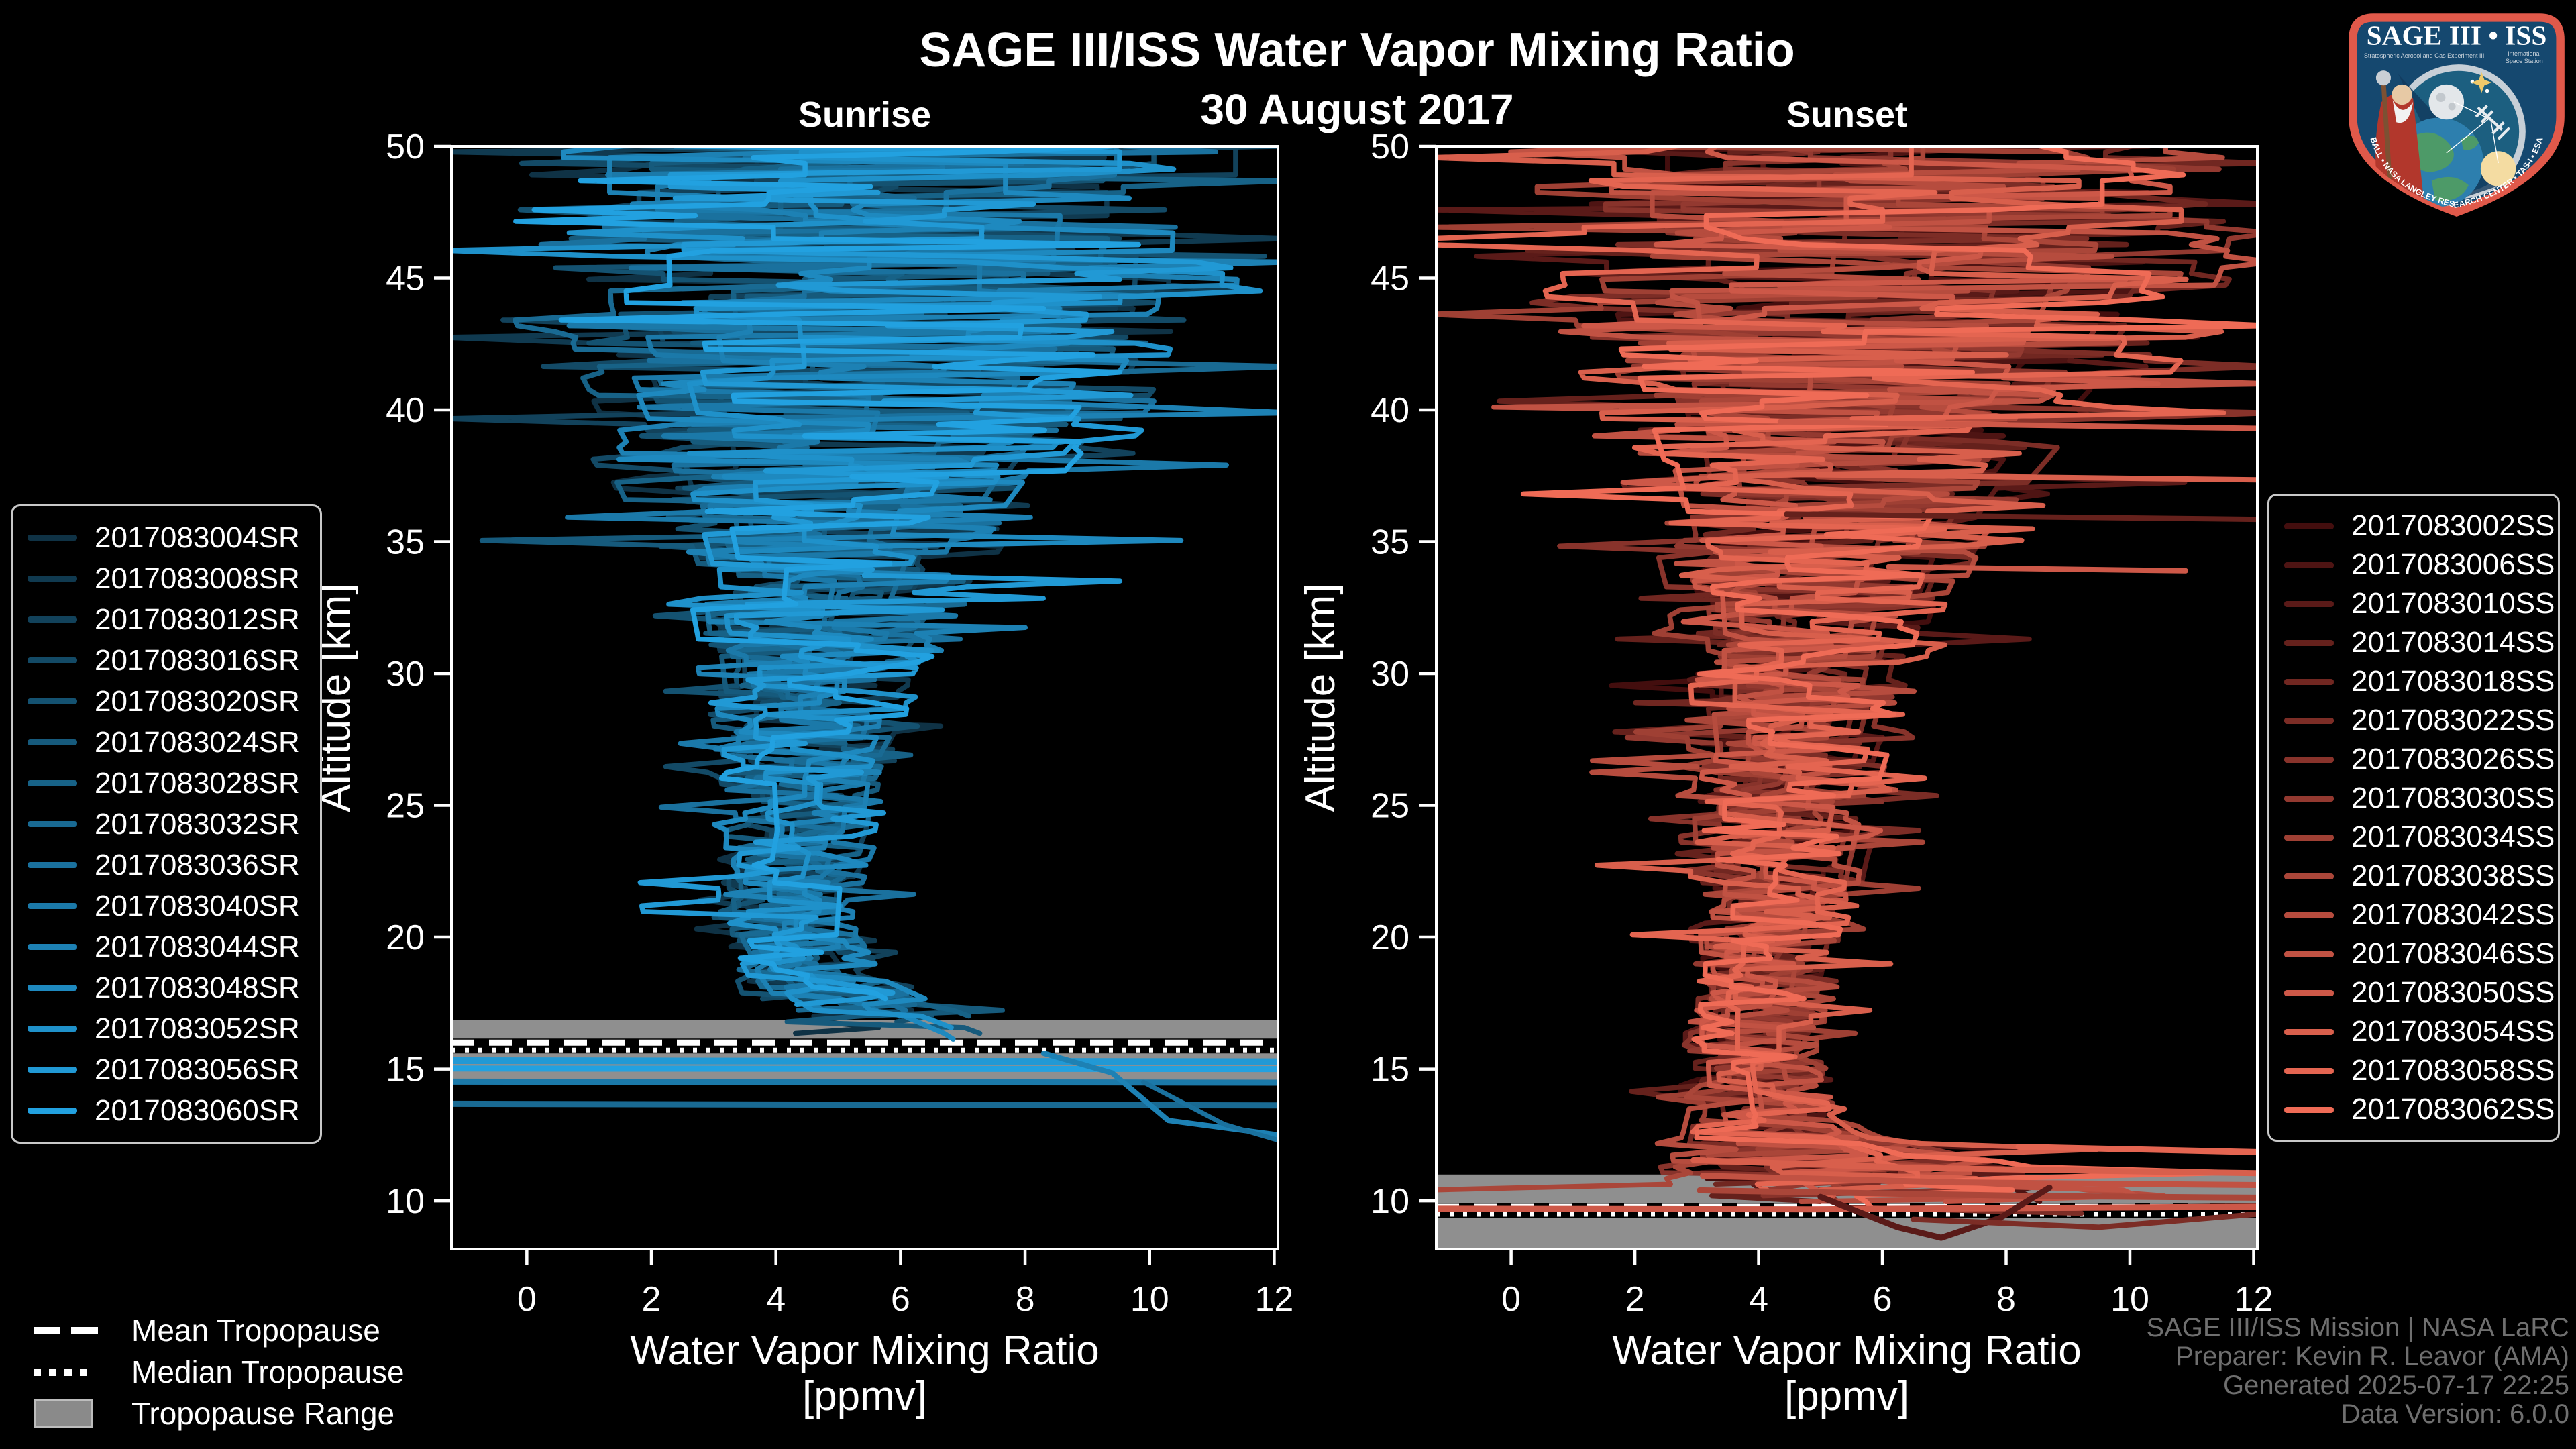 This screenshot has width=2576, height=1449. What do you see at coordinates (2419, 1070) in the screenshot?
I see `legend-item: 2017083058SS` at bounding box center [2419, 1070].